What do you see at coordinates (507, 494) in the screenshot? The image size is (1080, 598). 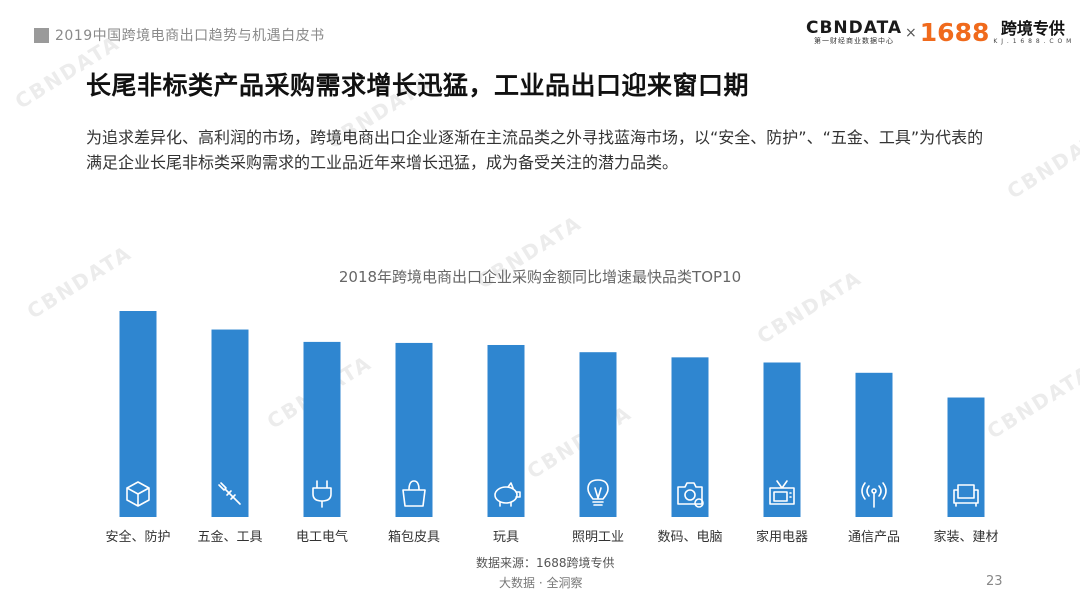 I see `piggy-toy-icon` at bounding box center [507, 494].